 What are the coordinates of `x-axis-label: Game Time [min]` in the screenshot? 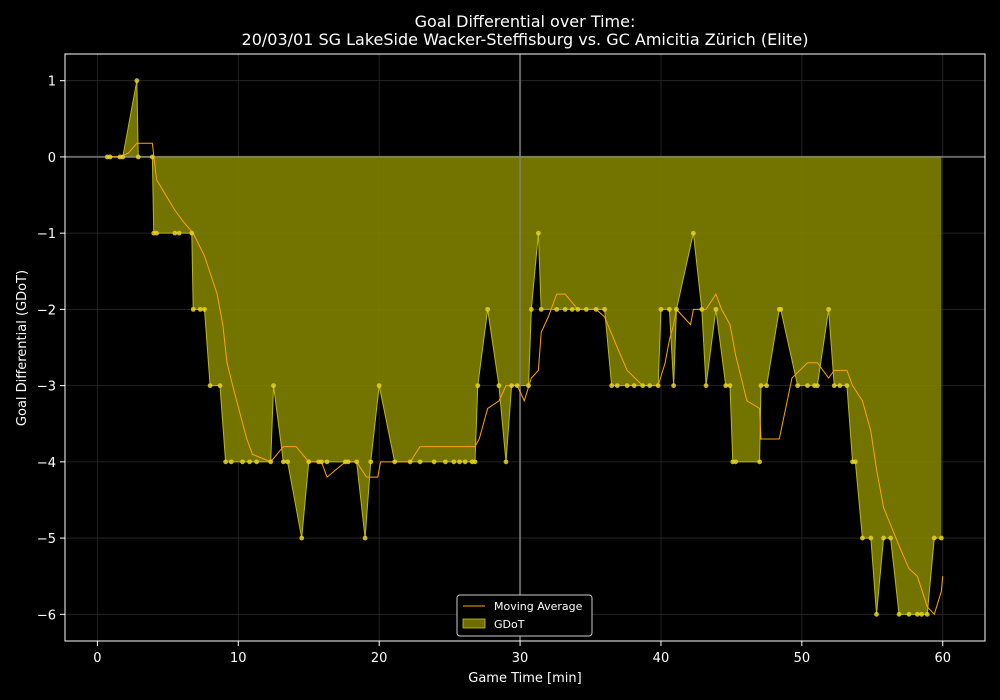 It's located at (524, 678).